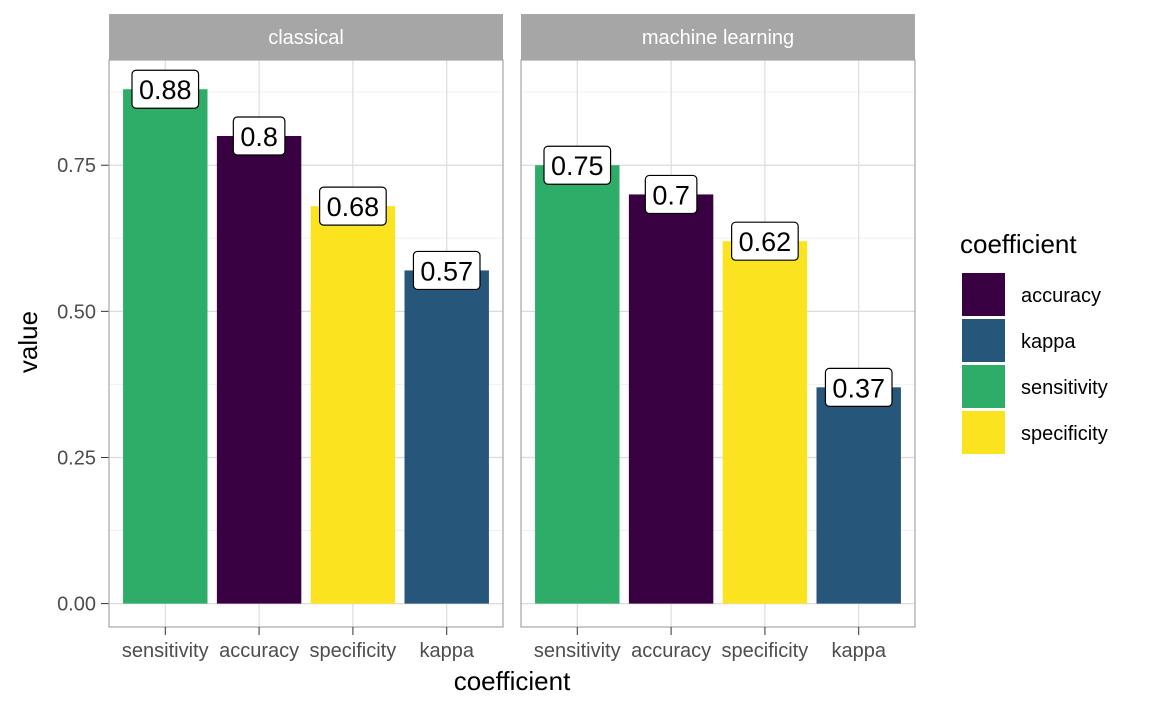 The image size is (1152, 711). Describe the element at coordinates (76, 166) in the screenshot. I see `y-tick-label: 0.75` at that location.